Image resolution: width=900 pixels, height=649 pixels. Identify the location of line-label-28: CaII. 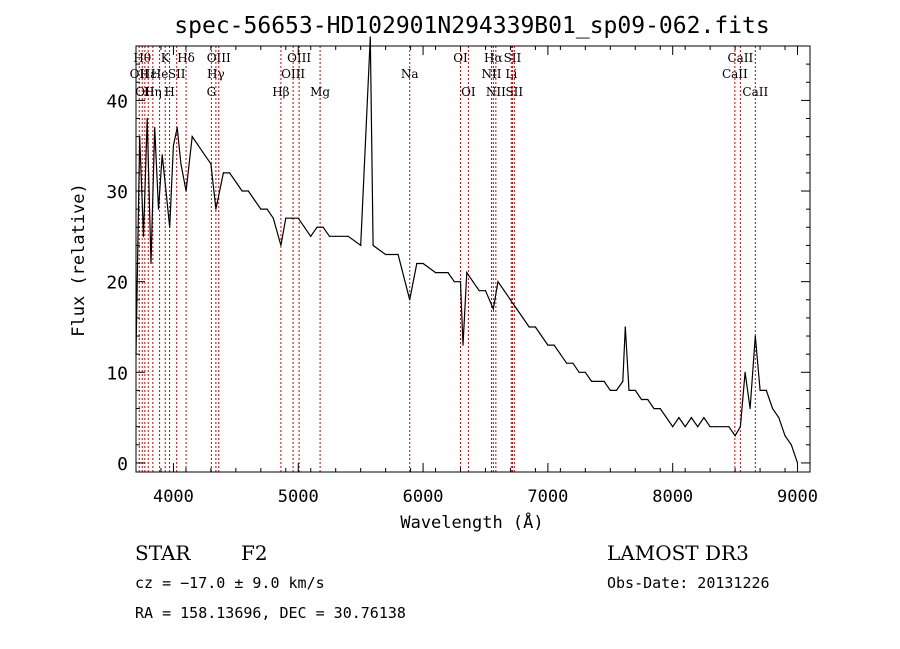
(755, 92).